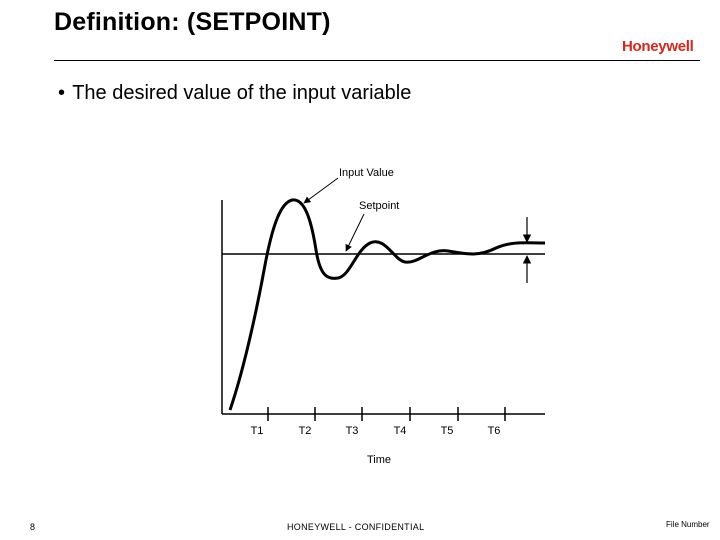  Describe the element at coordinates (355, 232) in the screenshot. I see `setpoint-arrow` at that location.